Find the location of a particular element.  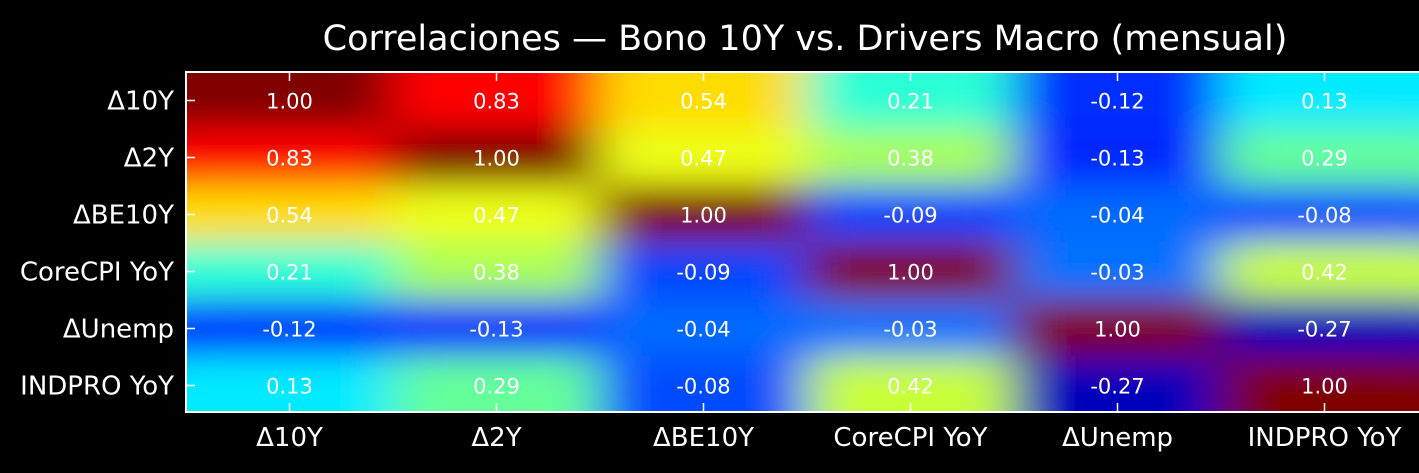

x-tick-label: ΔBE10Y is located at coordinates (703, 438).